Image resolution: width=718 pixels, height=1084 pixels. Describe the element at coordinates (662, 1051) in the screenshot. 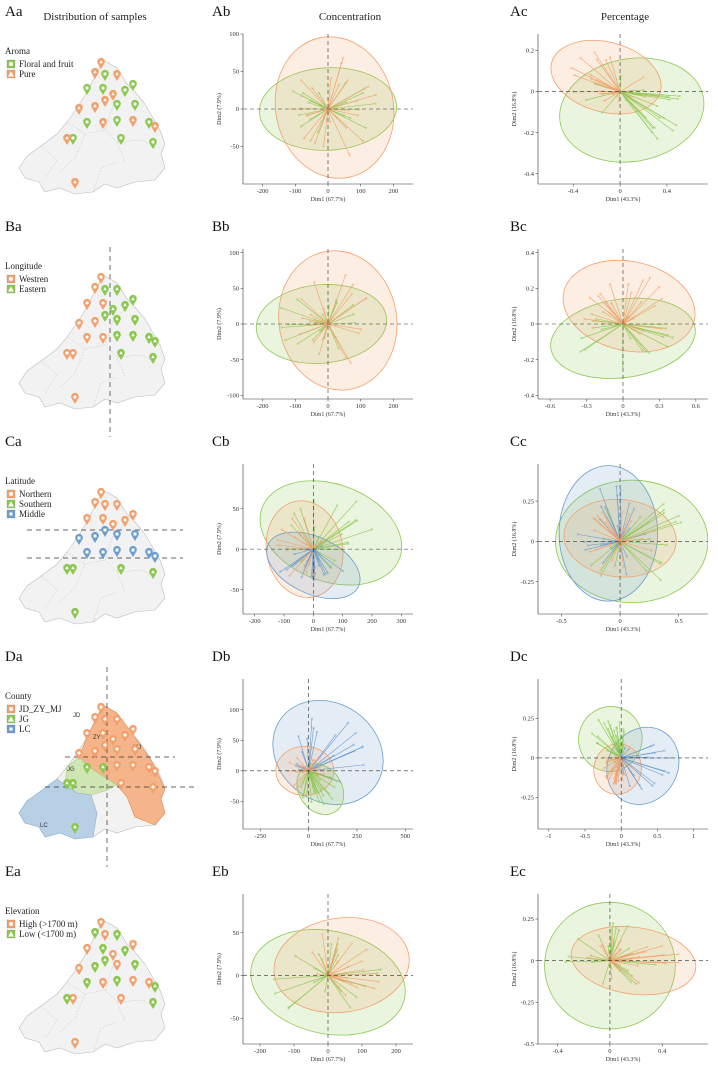

I see `x-tick-label: 0.4` at that location.